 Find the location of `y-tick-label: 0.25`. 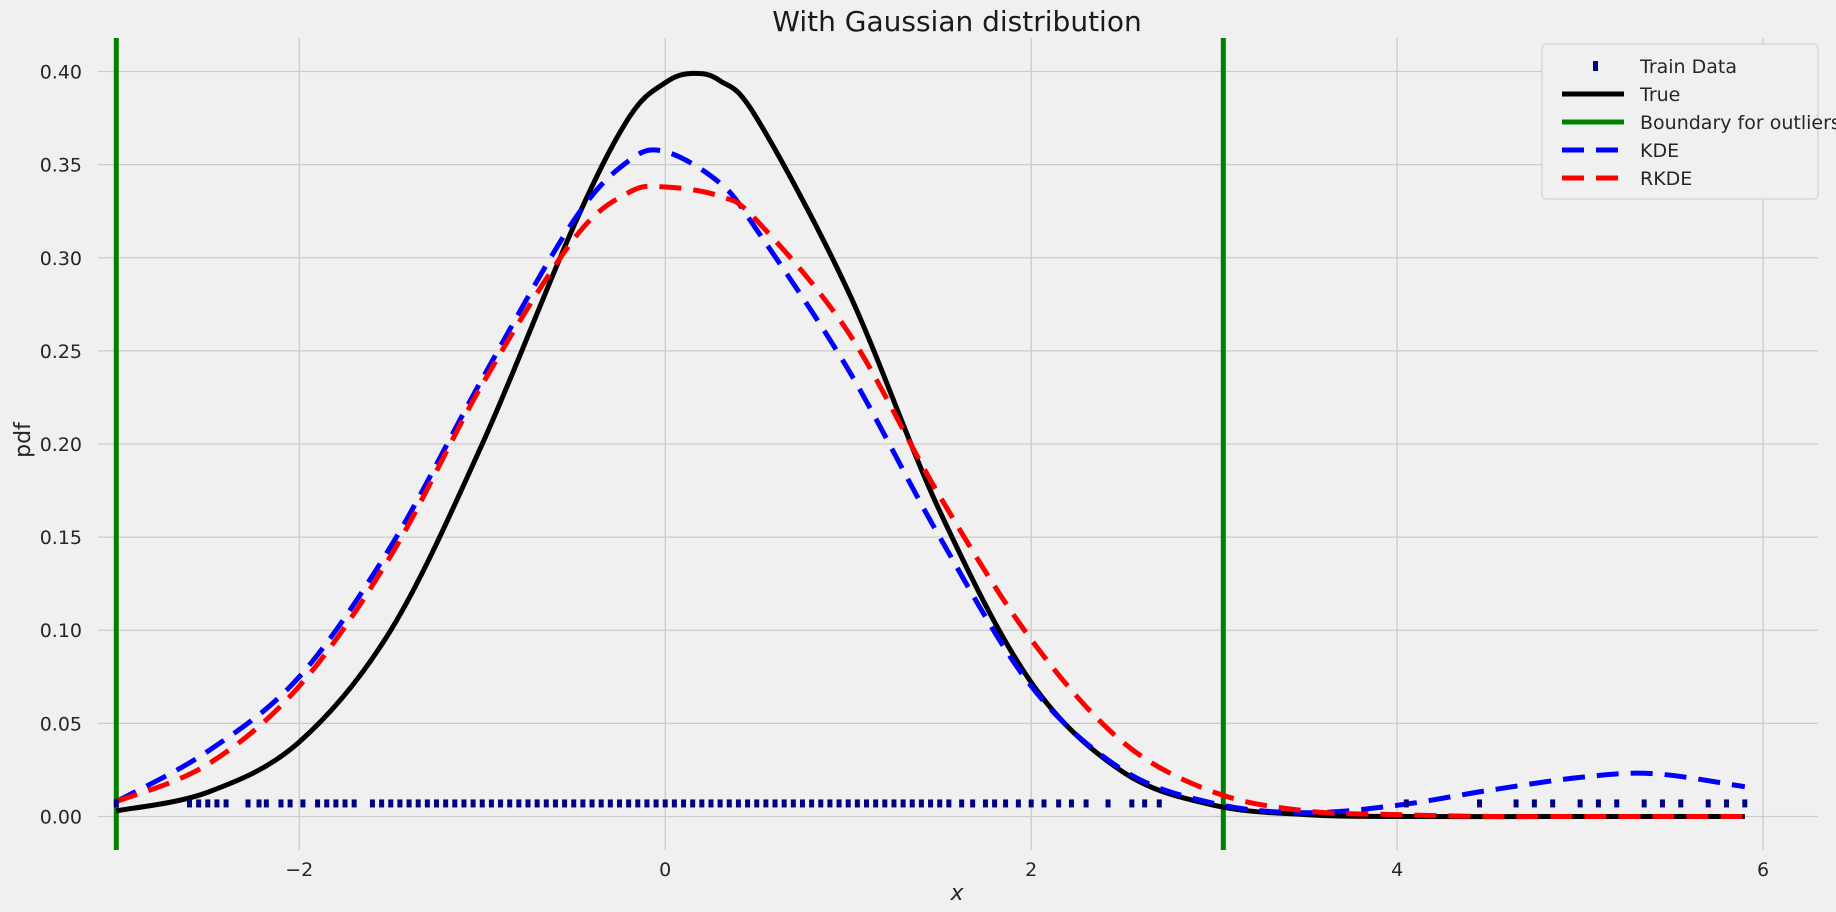

y-tick-label: 0.25 is located at coordinates (61, 352).